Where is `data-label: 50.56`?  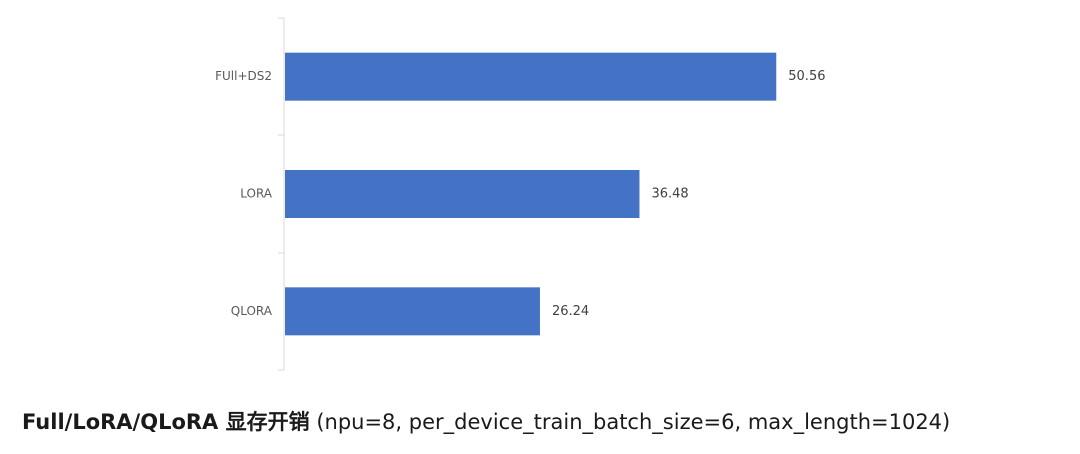
data-label: 50.56 is located at coordinates (806, 76).